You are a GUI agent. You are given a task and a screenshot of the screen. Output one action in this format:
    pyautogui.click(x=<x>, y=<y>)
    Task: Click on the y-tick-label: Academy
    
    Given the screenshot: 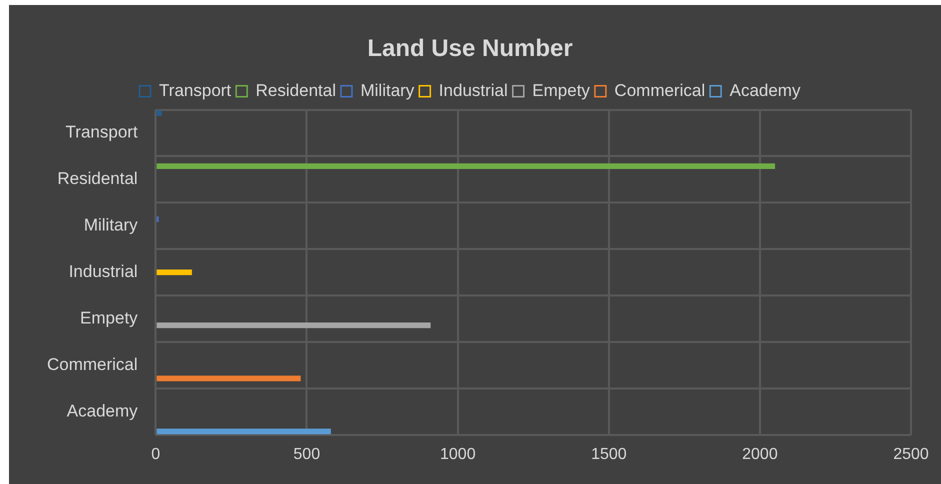 What is the action you would take?
    pyautogui.click(x=102, y=410)
    